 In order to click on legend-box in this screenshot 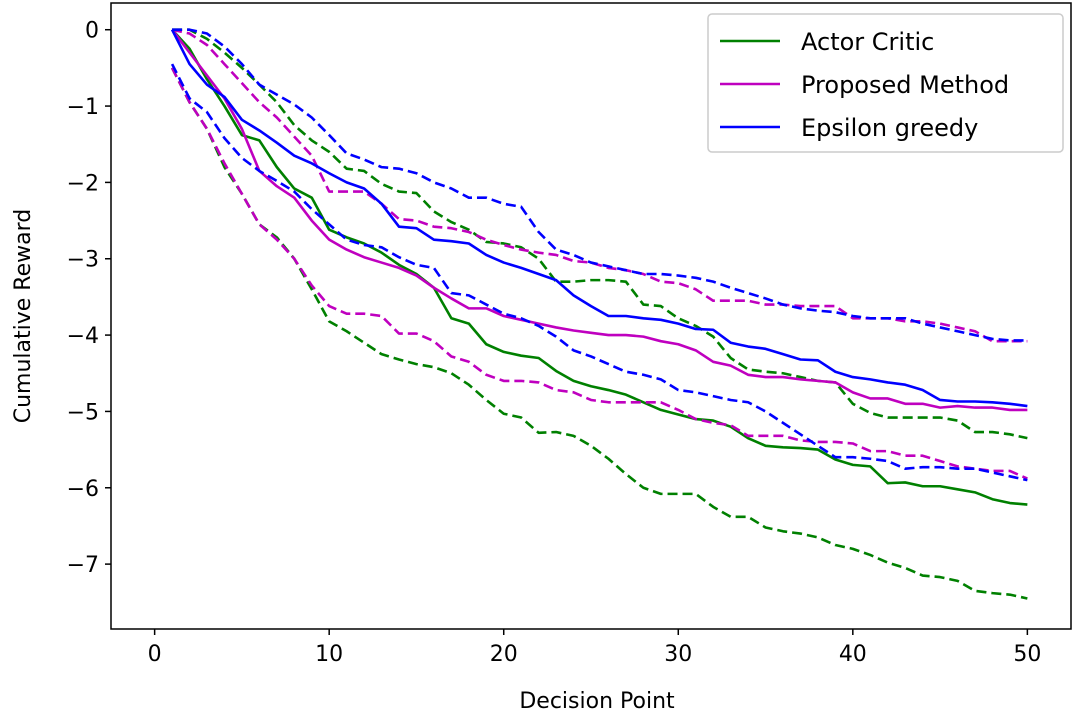, I will do `click(885, 83)`.